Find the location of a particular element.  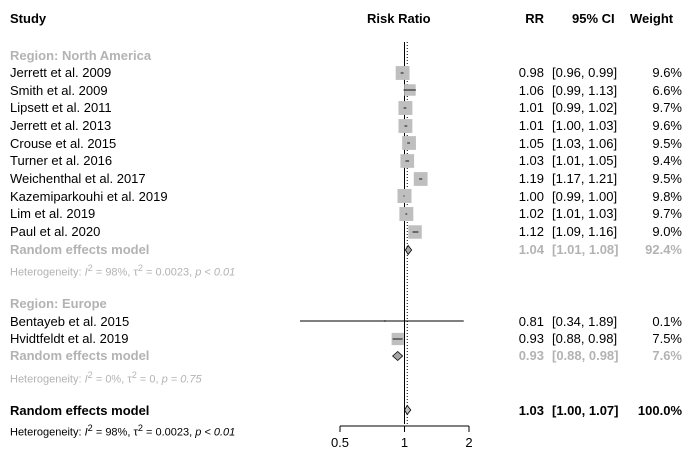

study-ci: [0.96, 0.99] is located at coordinates (585, 72).